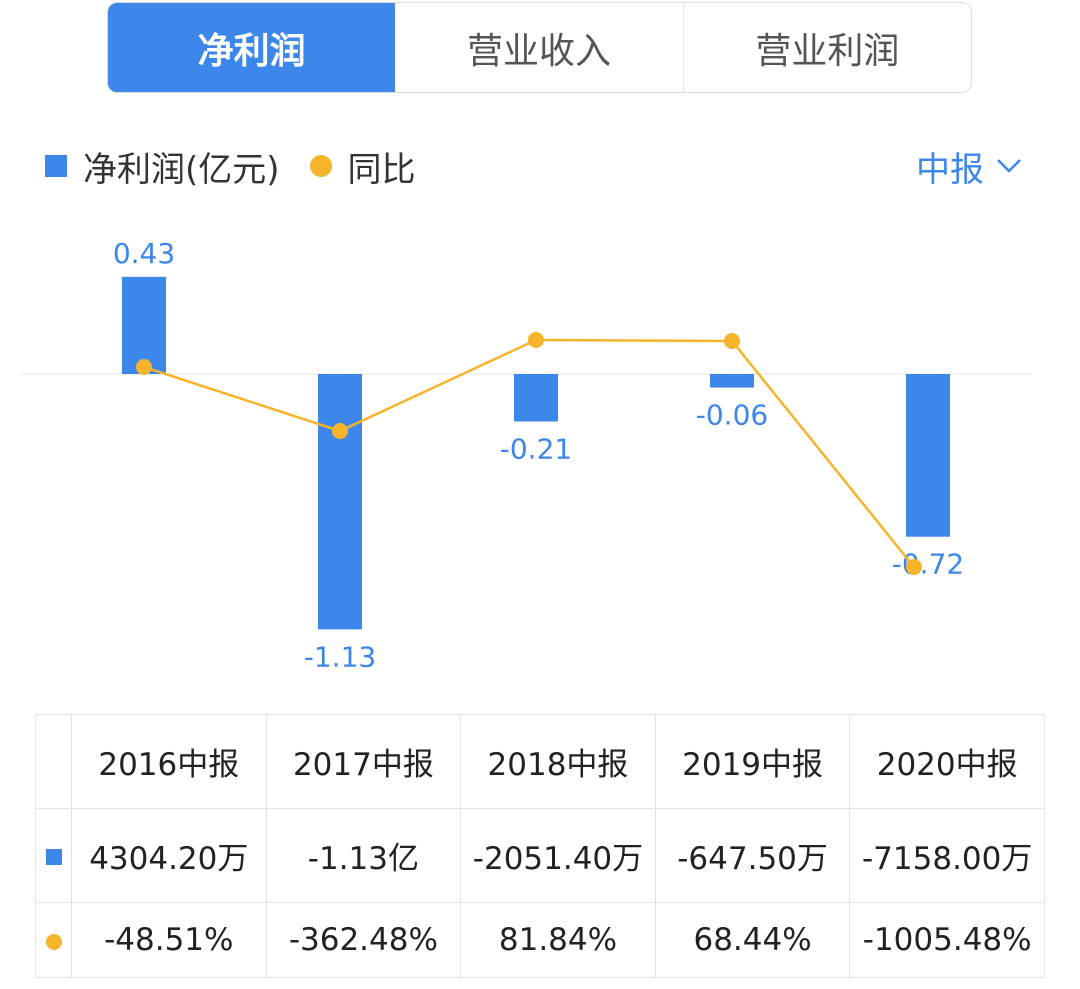 The height and width of the screenshot is (989, 1080). I want to click on yoy-cell: 81.84%, so click(558, 940).